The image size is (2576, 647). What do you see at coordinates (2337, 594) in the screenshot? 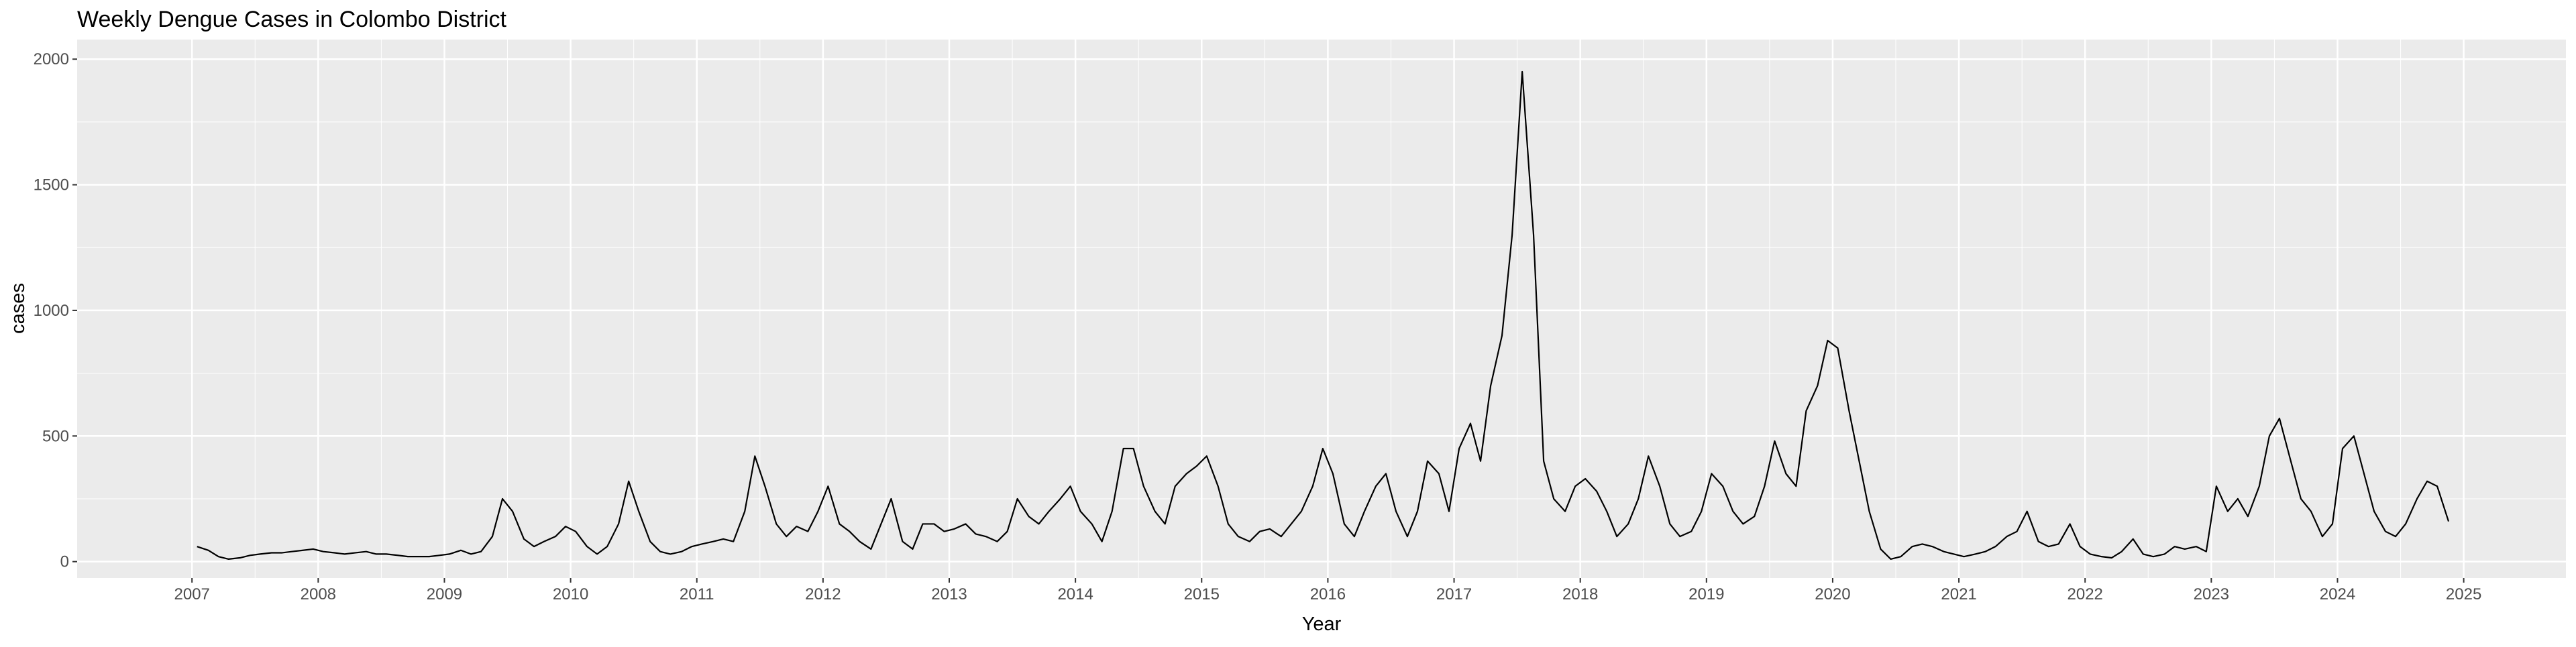
I see `x-tick-label: 2024` at bounding box center [2337, 594].